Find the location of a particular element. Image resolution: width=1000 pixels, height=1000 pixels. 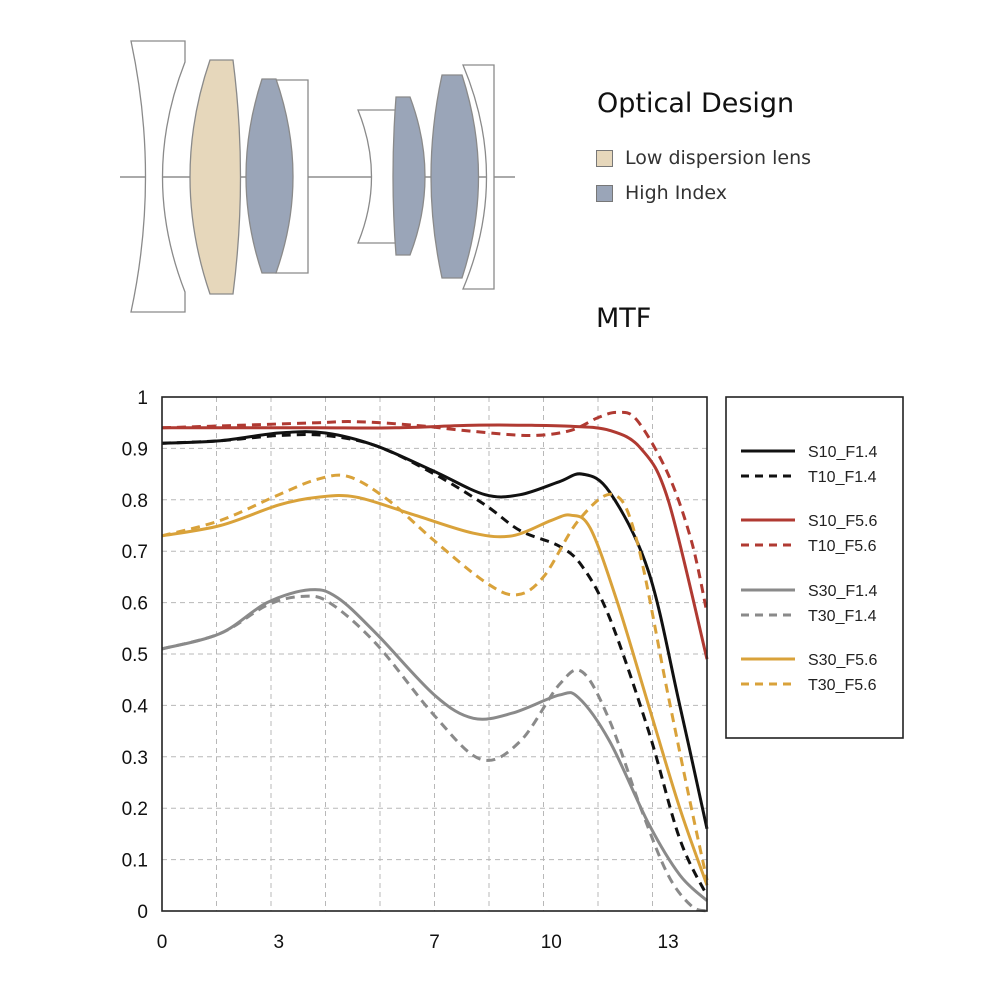

y-tick-label: 0.8 is located at coordinates (135, 501).